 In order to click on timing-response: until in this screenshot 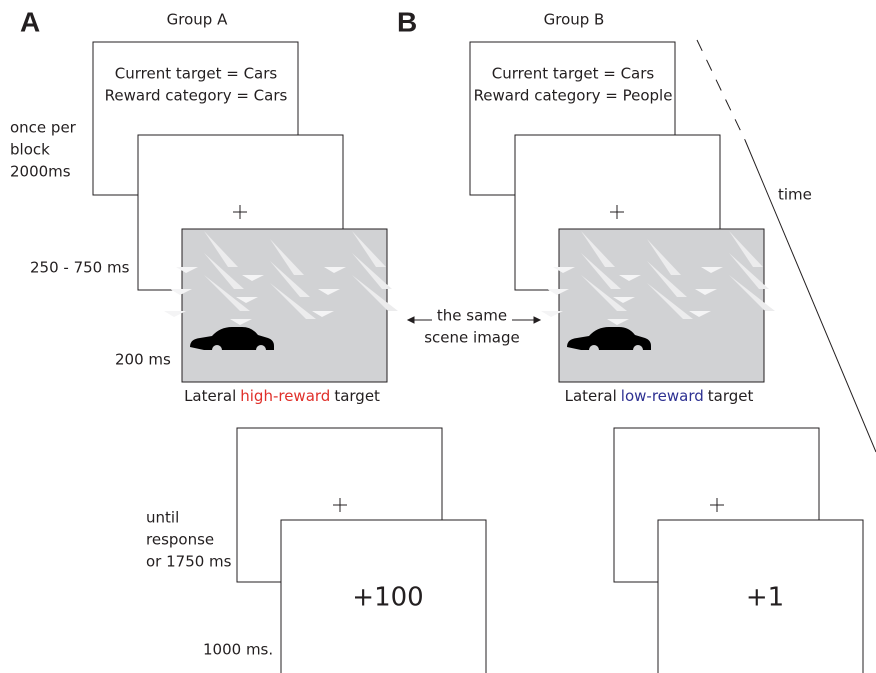, I will do `click(162, 518)`.